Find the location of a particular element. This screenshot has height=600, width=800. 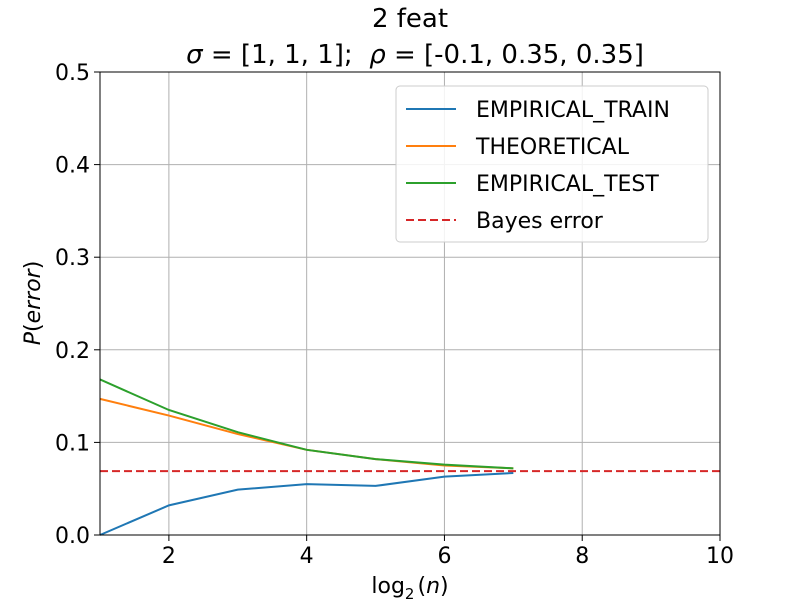

legend-entry: EMPIRICAL_TRAIN is located at coordinates (573, 110).